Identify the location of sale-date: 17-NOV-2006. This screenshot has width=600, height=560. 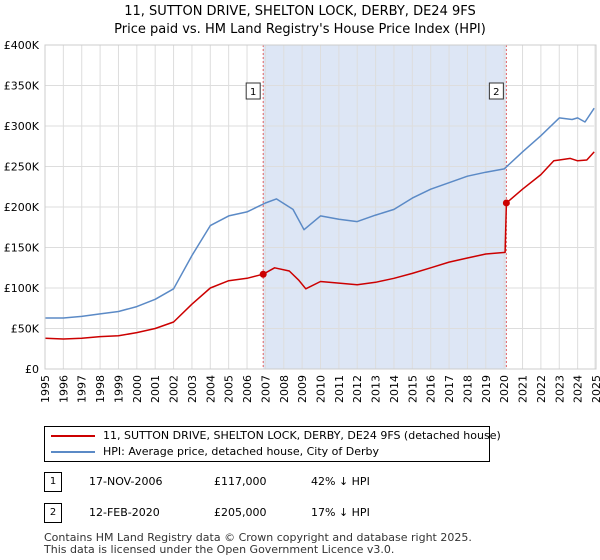
(126, 481).